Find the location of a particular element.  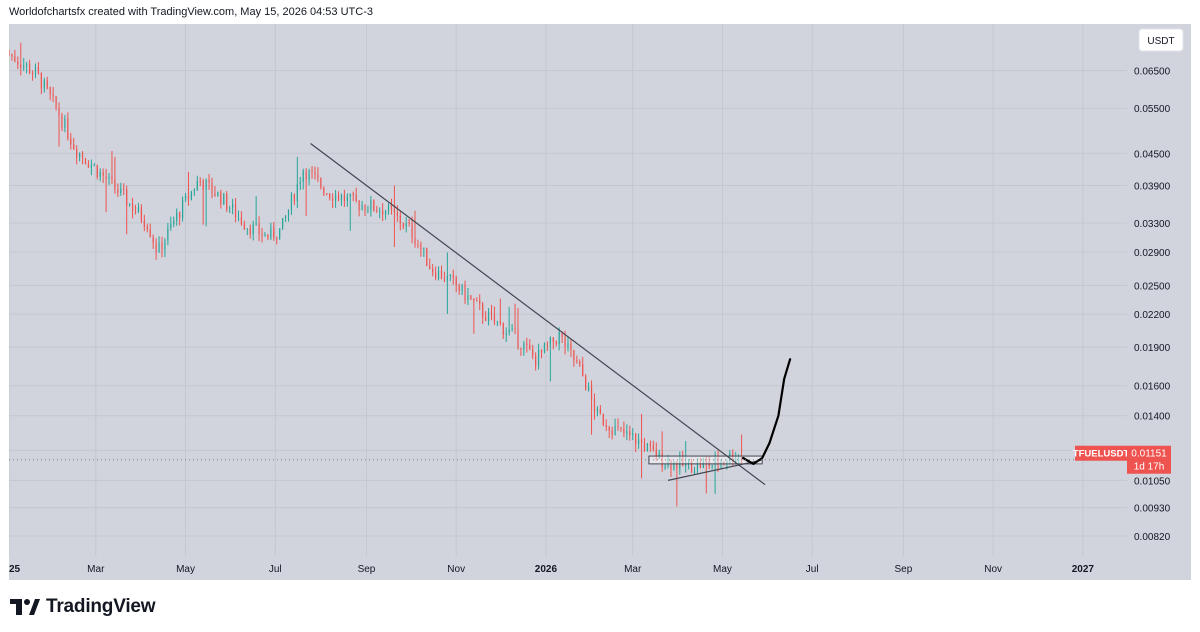

projection-path is located at coordinates (767, 411).